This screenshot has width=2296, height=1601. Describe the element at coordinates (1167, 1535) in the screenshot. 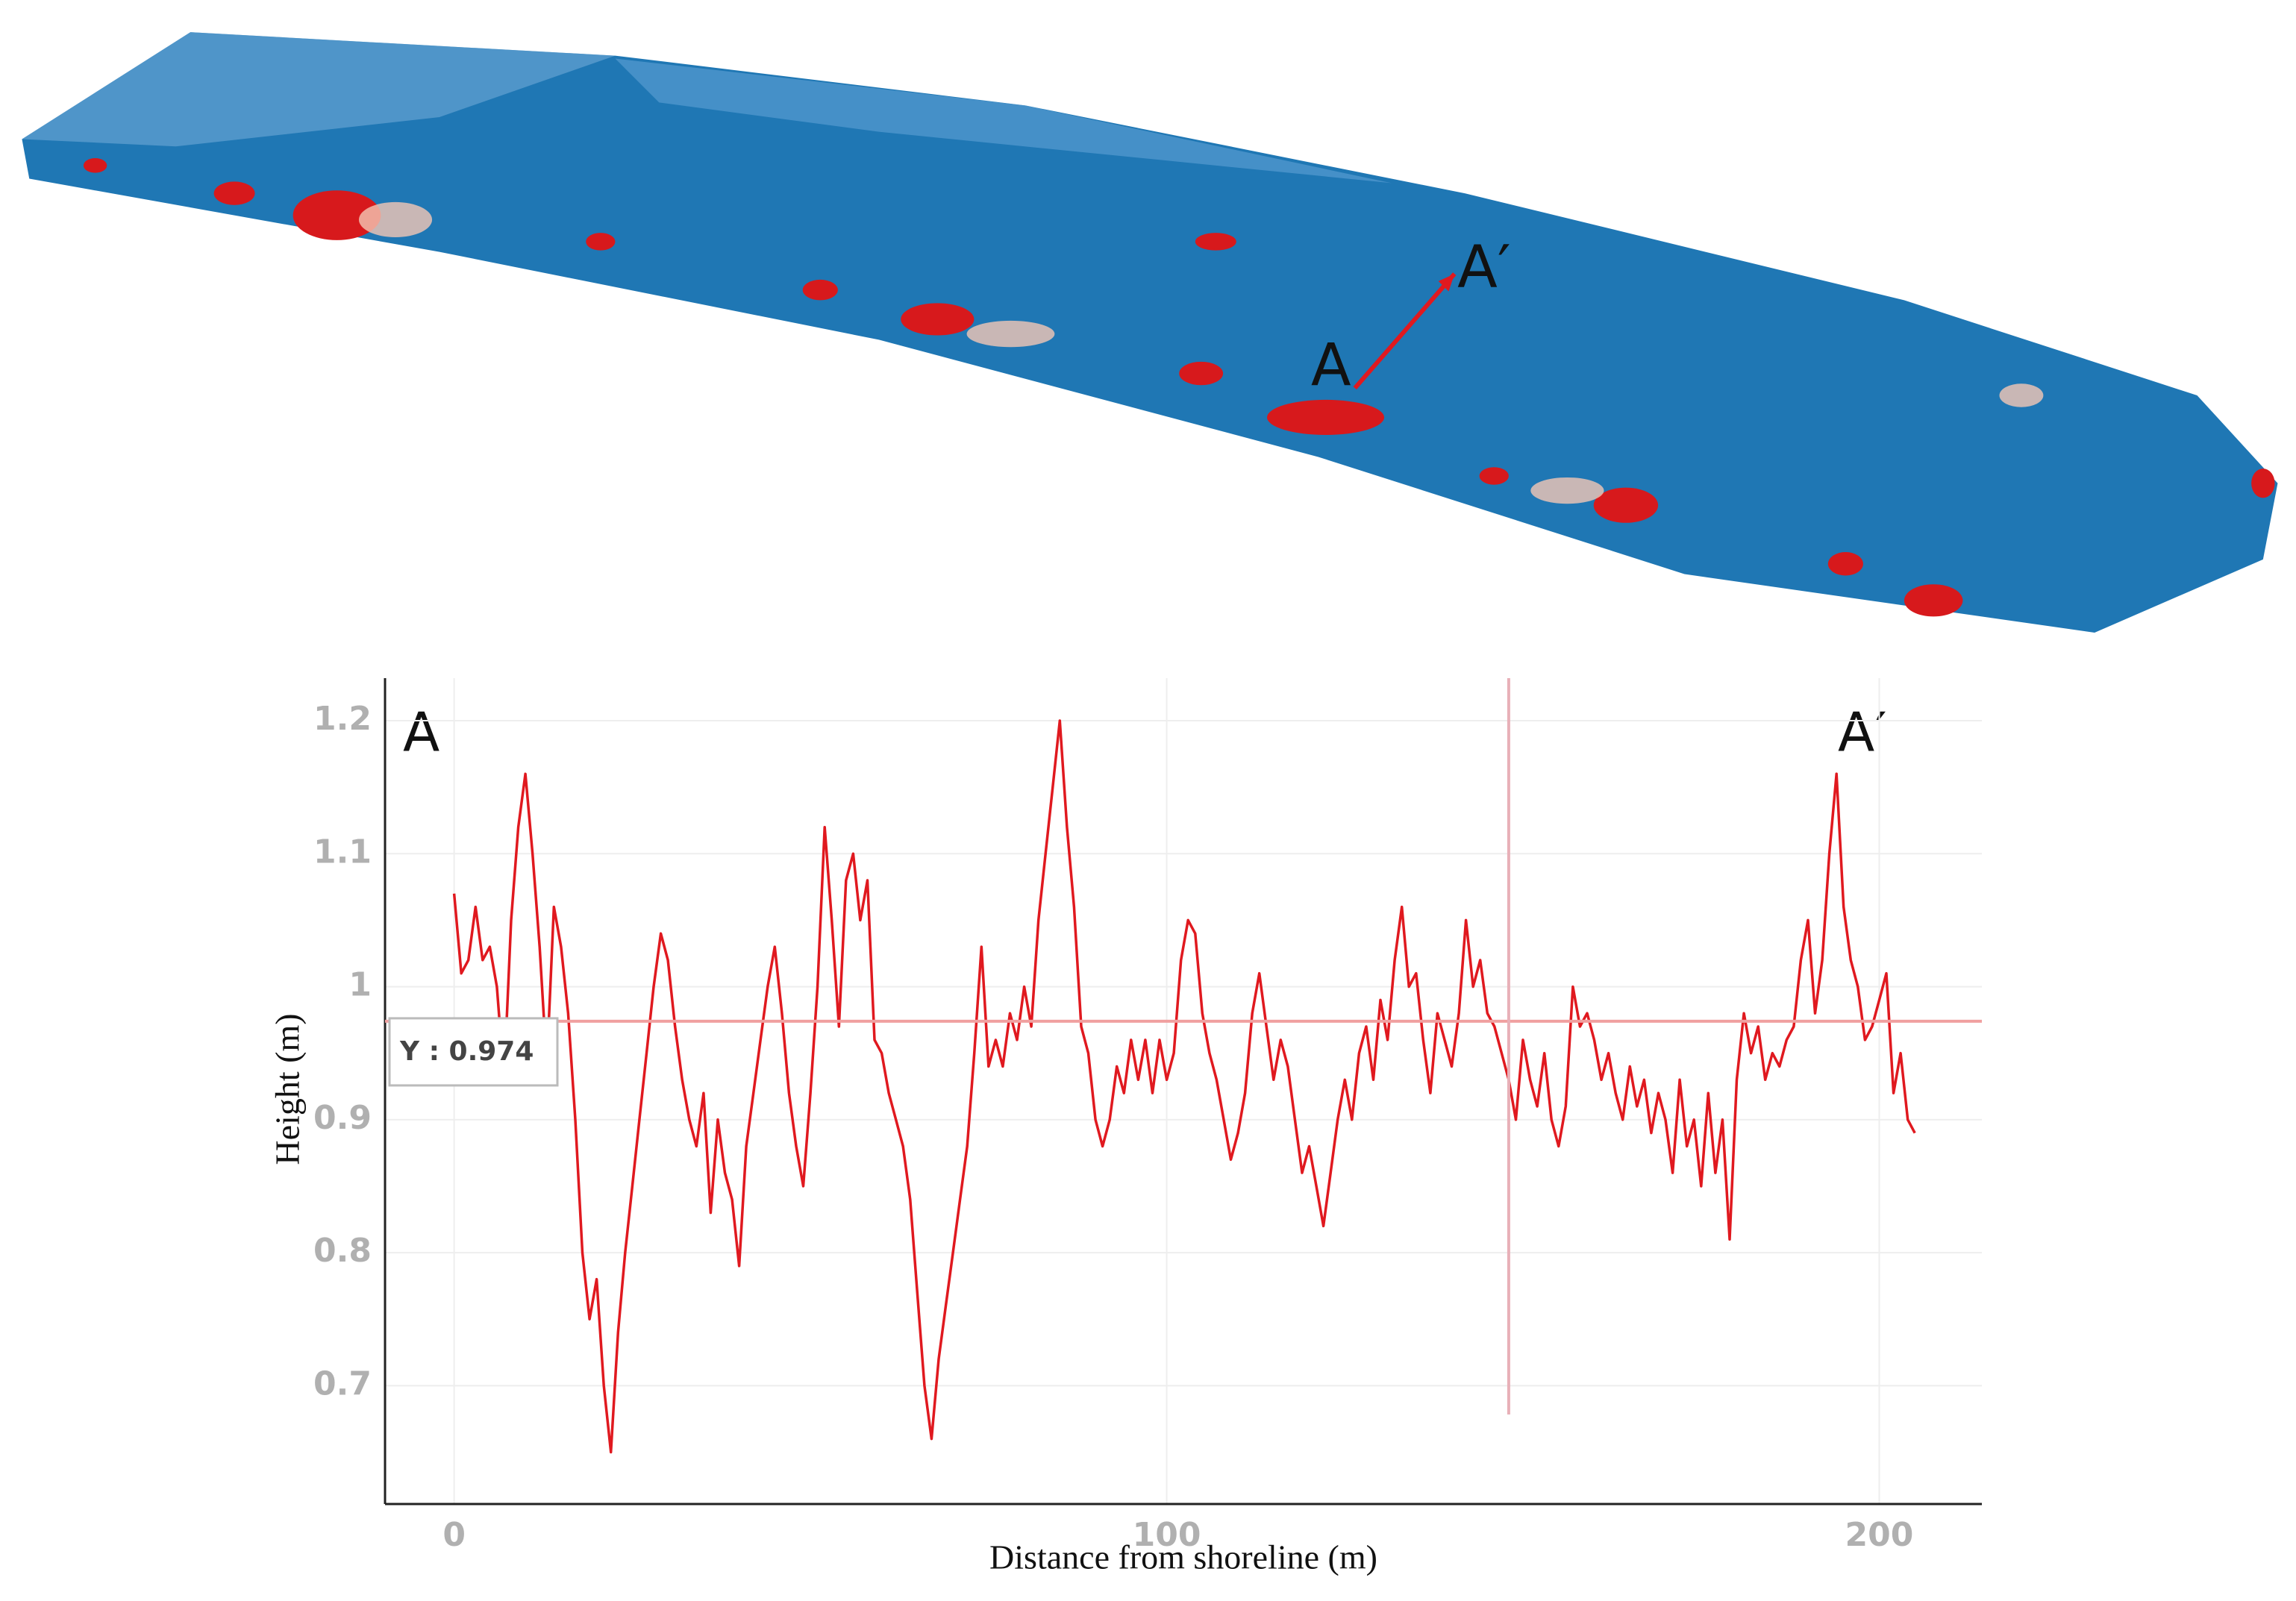

I see `x-tick-label: 100` at that location.